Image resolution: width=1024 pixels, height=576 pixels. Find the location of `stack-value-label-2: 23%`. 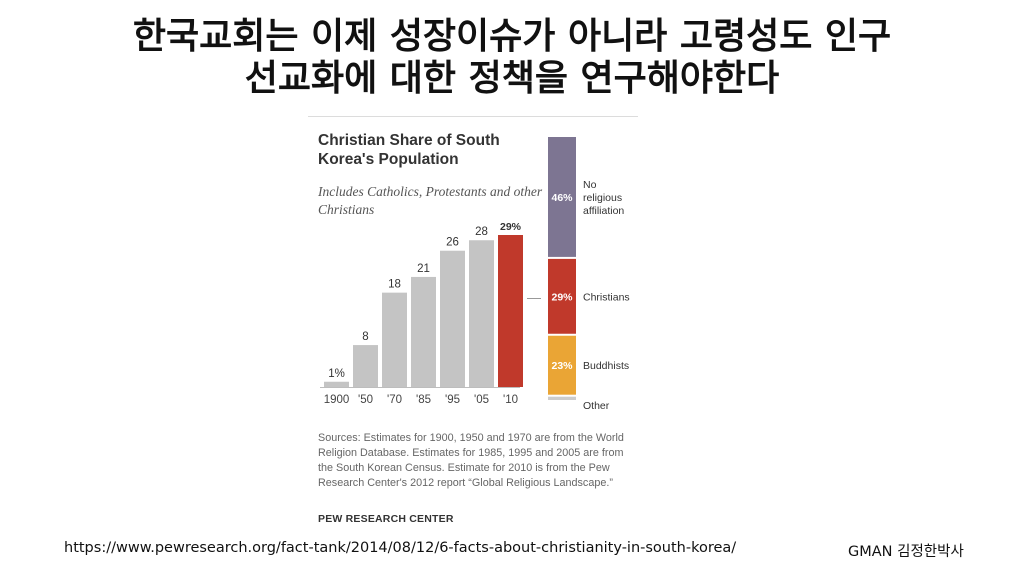

stack-value-label-2: 23% is located at coordinates (562, 366).